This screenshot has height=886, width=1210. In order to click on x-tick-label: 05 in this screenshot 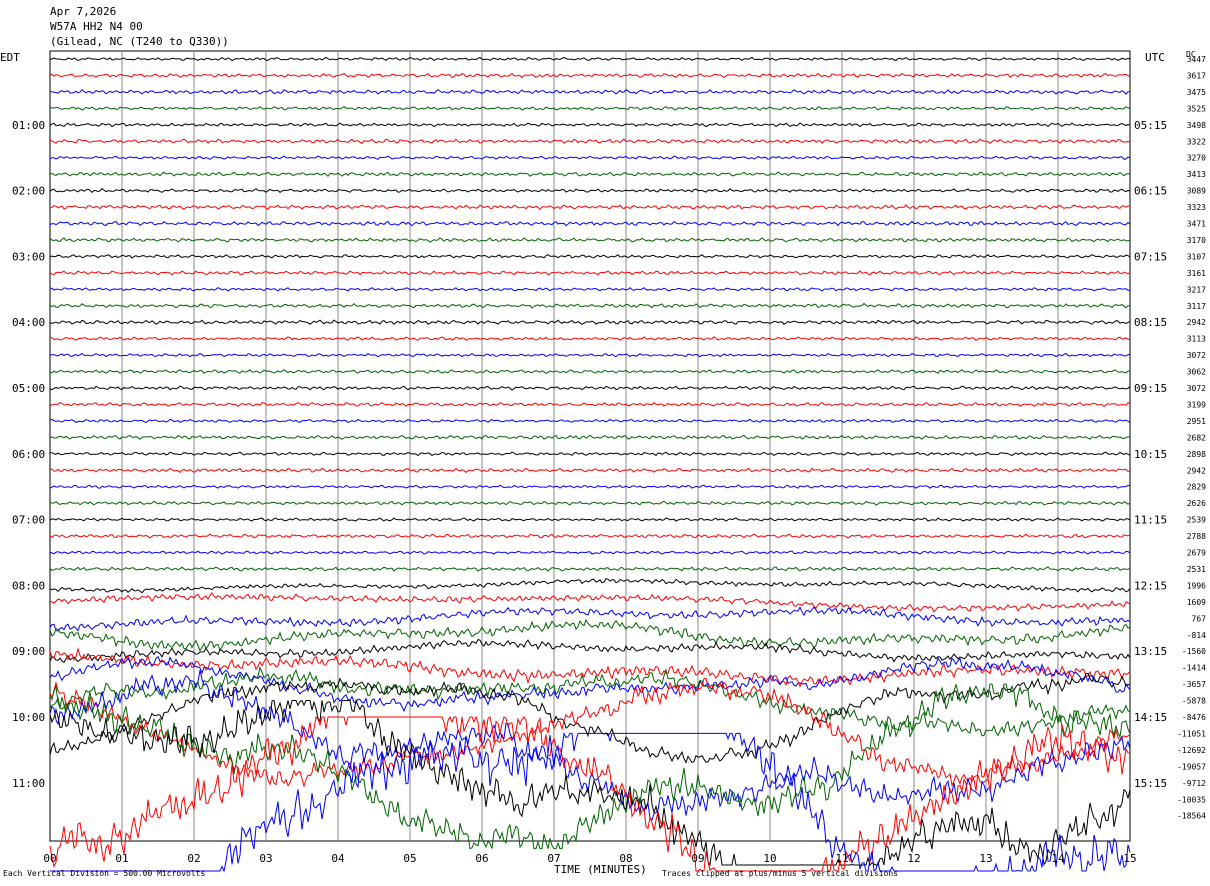, I will do `click(409, 858)`.